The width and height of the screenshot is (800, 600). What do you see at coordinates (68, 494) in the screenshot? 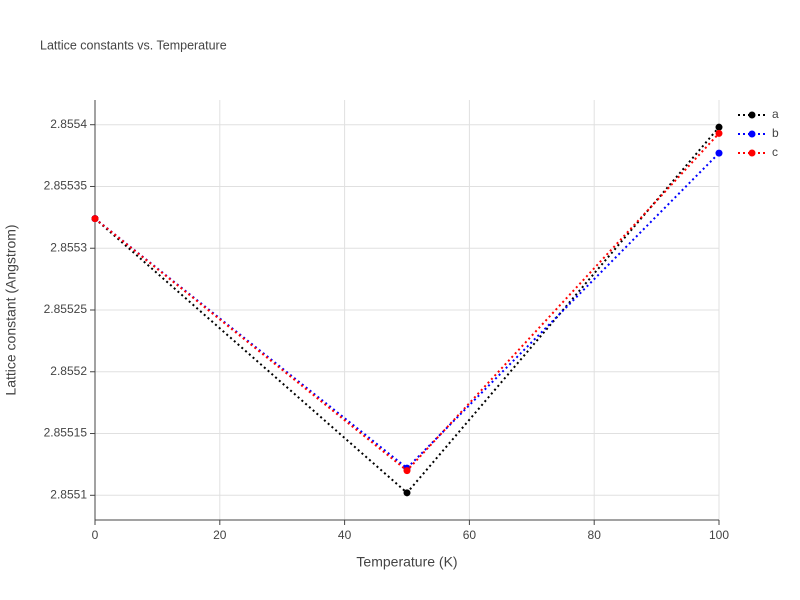
I see `y-tick-label: 2.8551` at bounding box center [68, 494].